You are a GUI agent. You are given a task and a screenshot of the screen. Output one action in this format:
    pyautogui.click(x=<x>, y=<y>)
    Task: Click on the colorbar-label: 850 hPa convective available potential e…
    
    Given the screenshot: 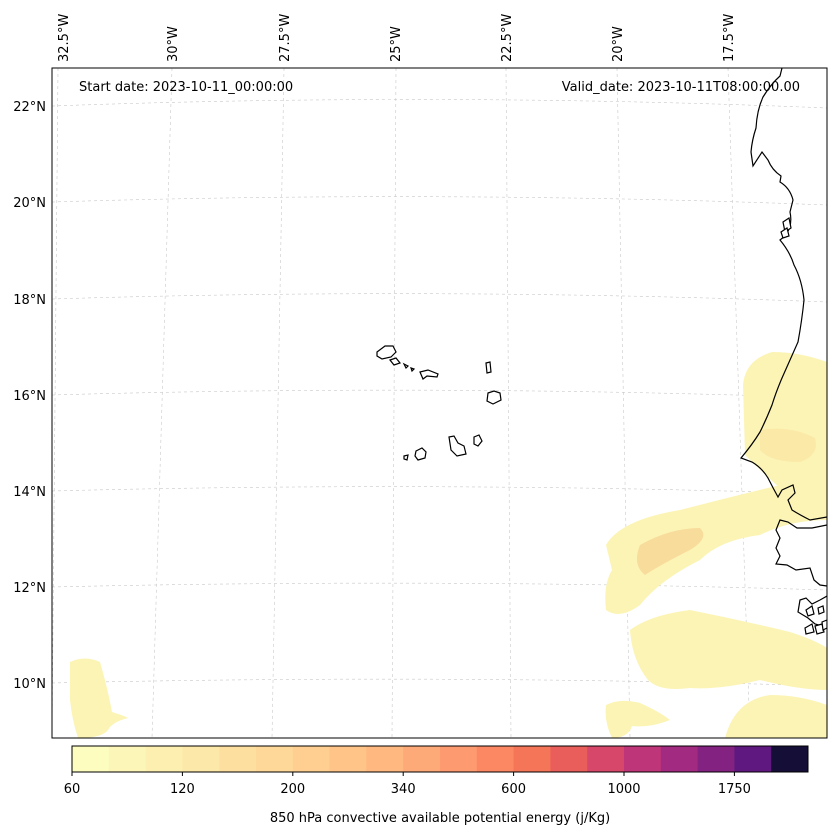 What is the action you would take?
    pyautogui.click(x=440, y=818)
    